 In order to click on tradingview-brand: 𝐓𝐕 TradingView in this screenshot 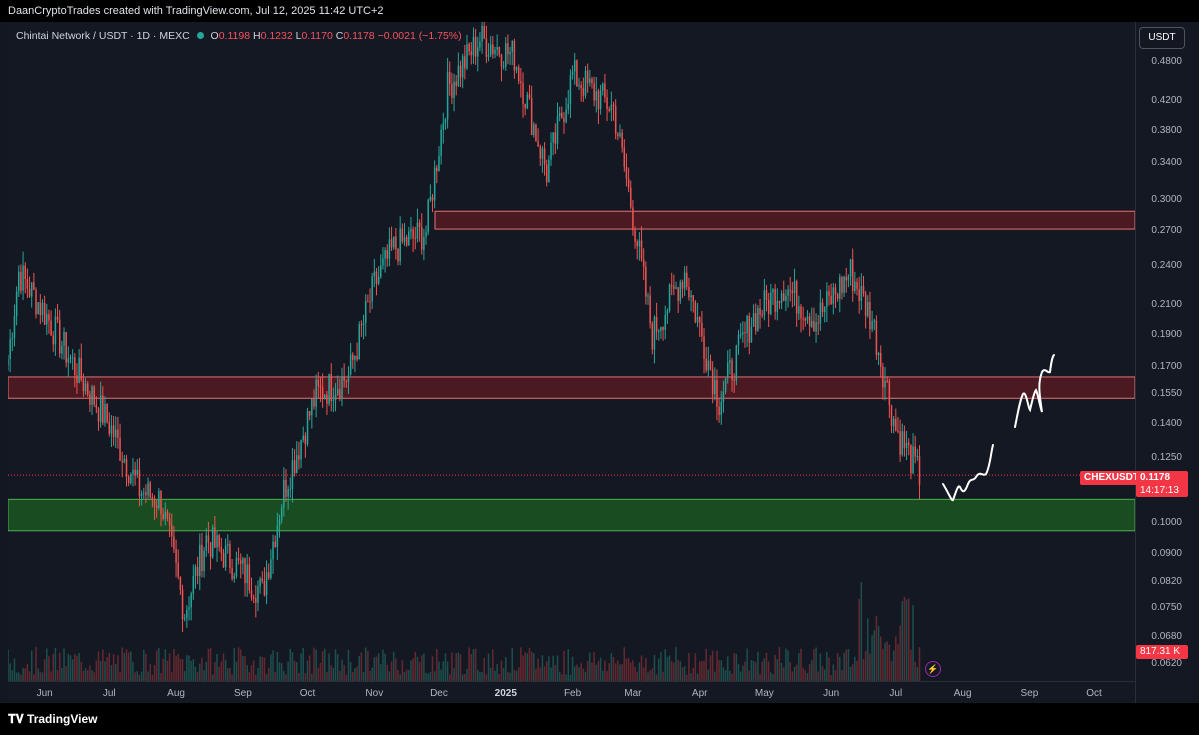, I will do `click(53, 719)`.